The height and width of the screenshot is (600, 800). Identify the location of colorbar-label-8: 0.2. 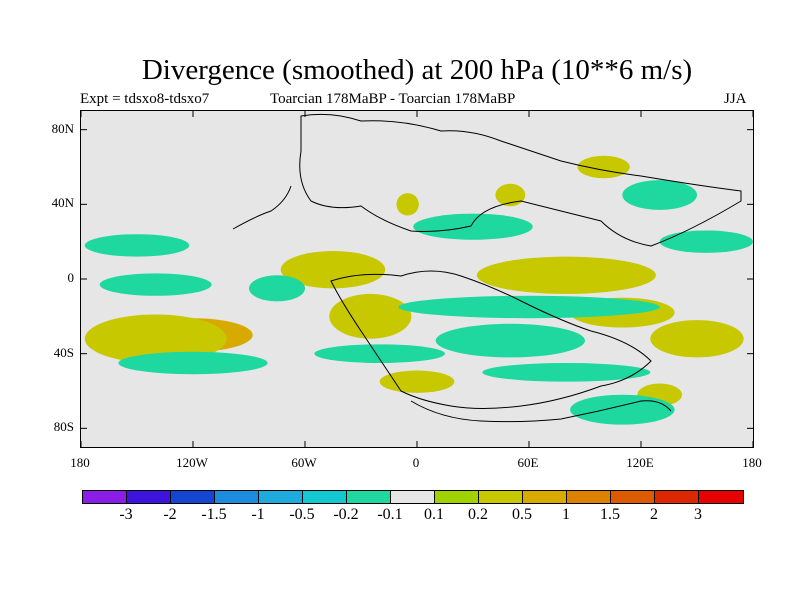
(478, 514).